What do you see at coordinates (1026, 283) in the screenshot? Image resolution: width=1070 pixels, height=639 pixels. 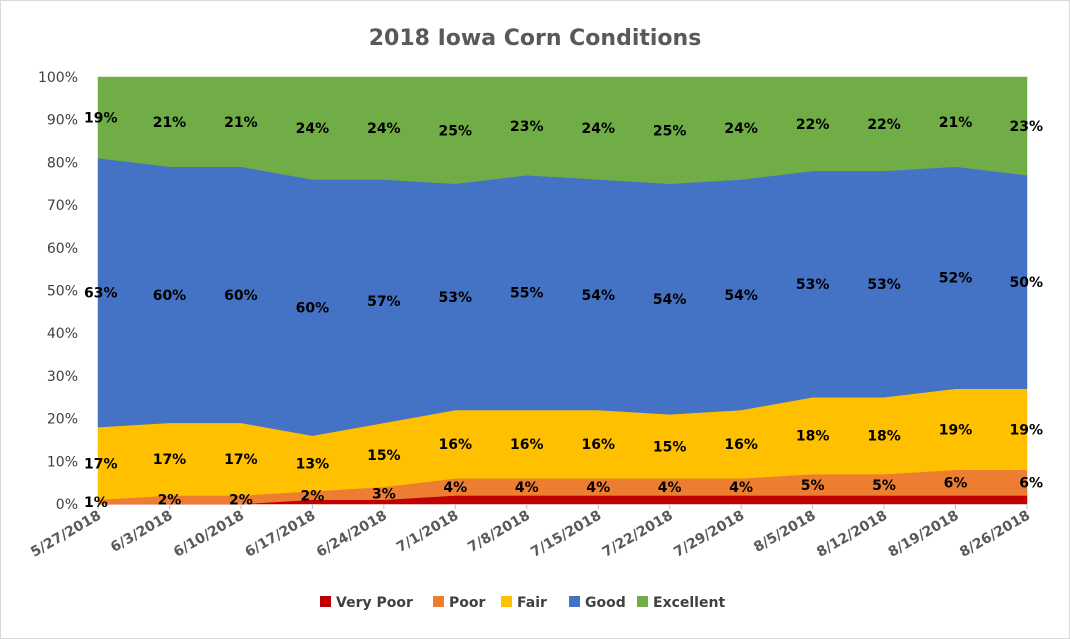 I see `data-label-good: 50%` at bounding box center [1026, 283].